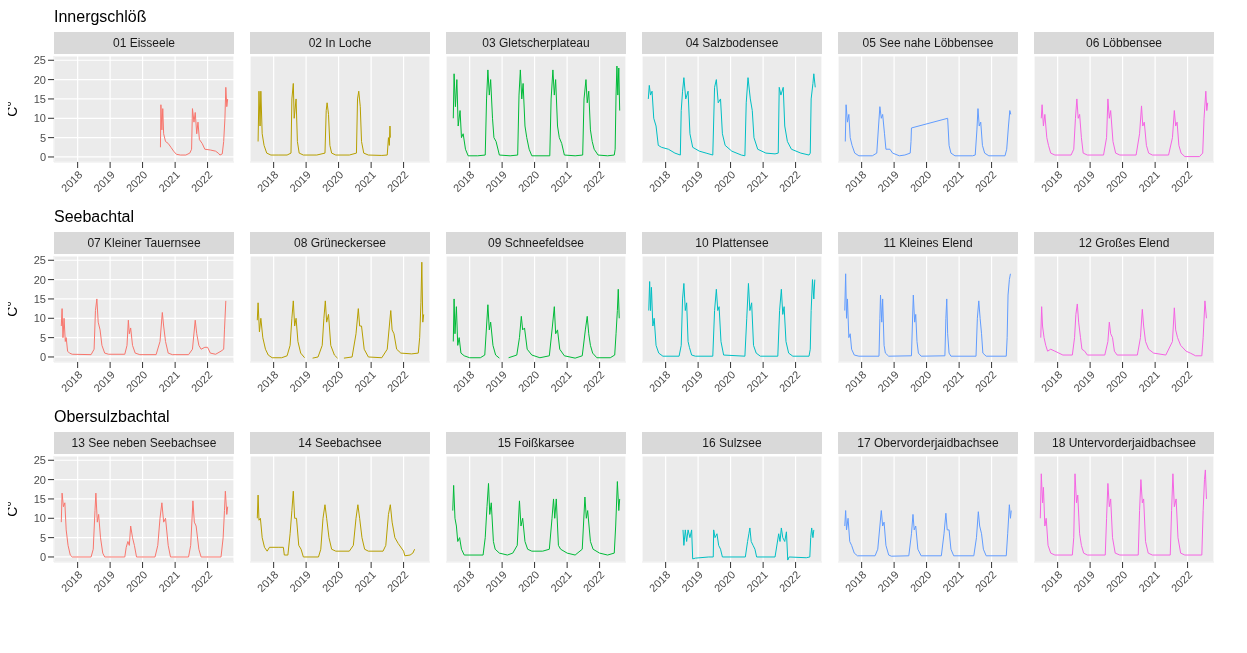 The height and width of the screenshot is (653, 1247). What do you see at coordinates (100, 16) in the screenshot?
I see `chart-title: Innergschlöß` at bounding box center [100, 16].